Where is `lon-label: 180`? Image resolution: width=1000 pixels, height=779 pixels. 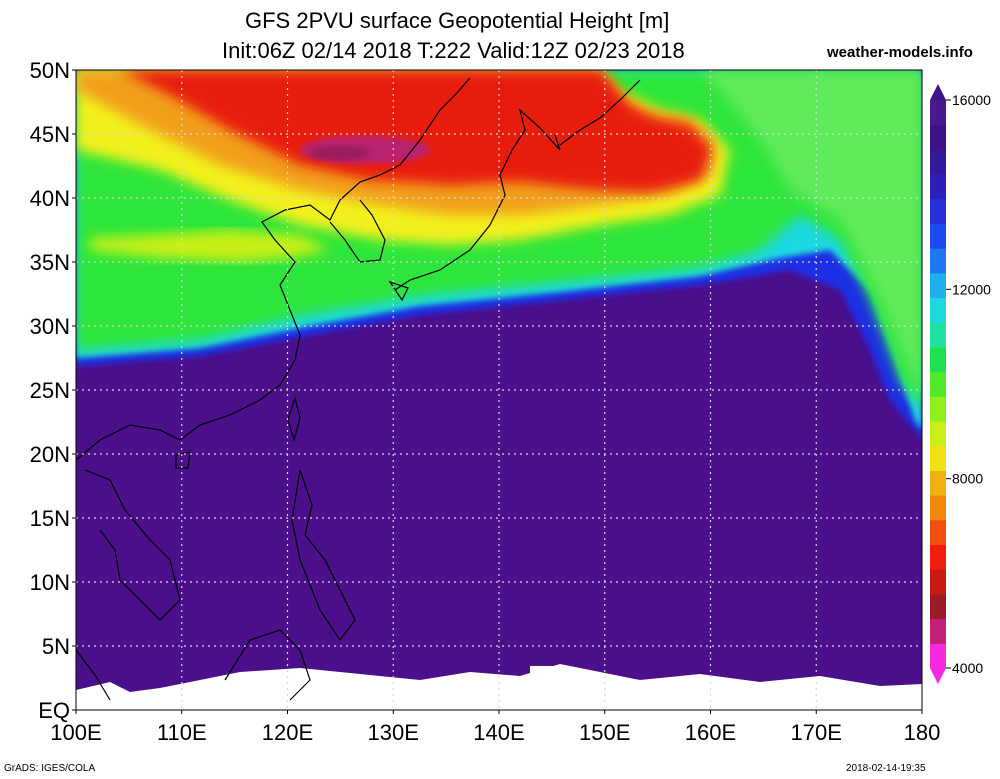
lon-label: 180 is located at coordinates (922, 732).